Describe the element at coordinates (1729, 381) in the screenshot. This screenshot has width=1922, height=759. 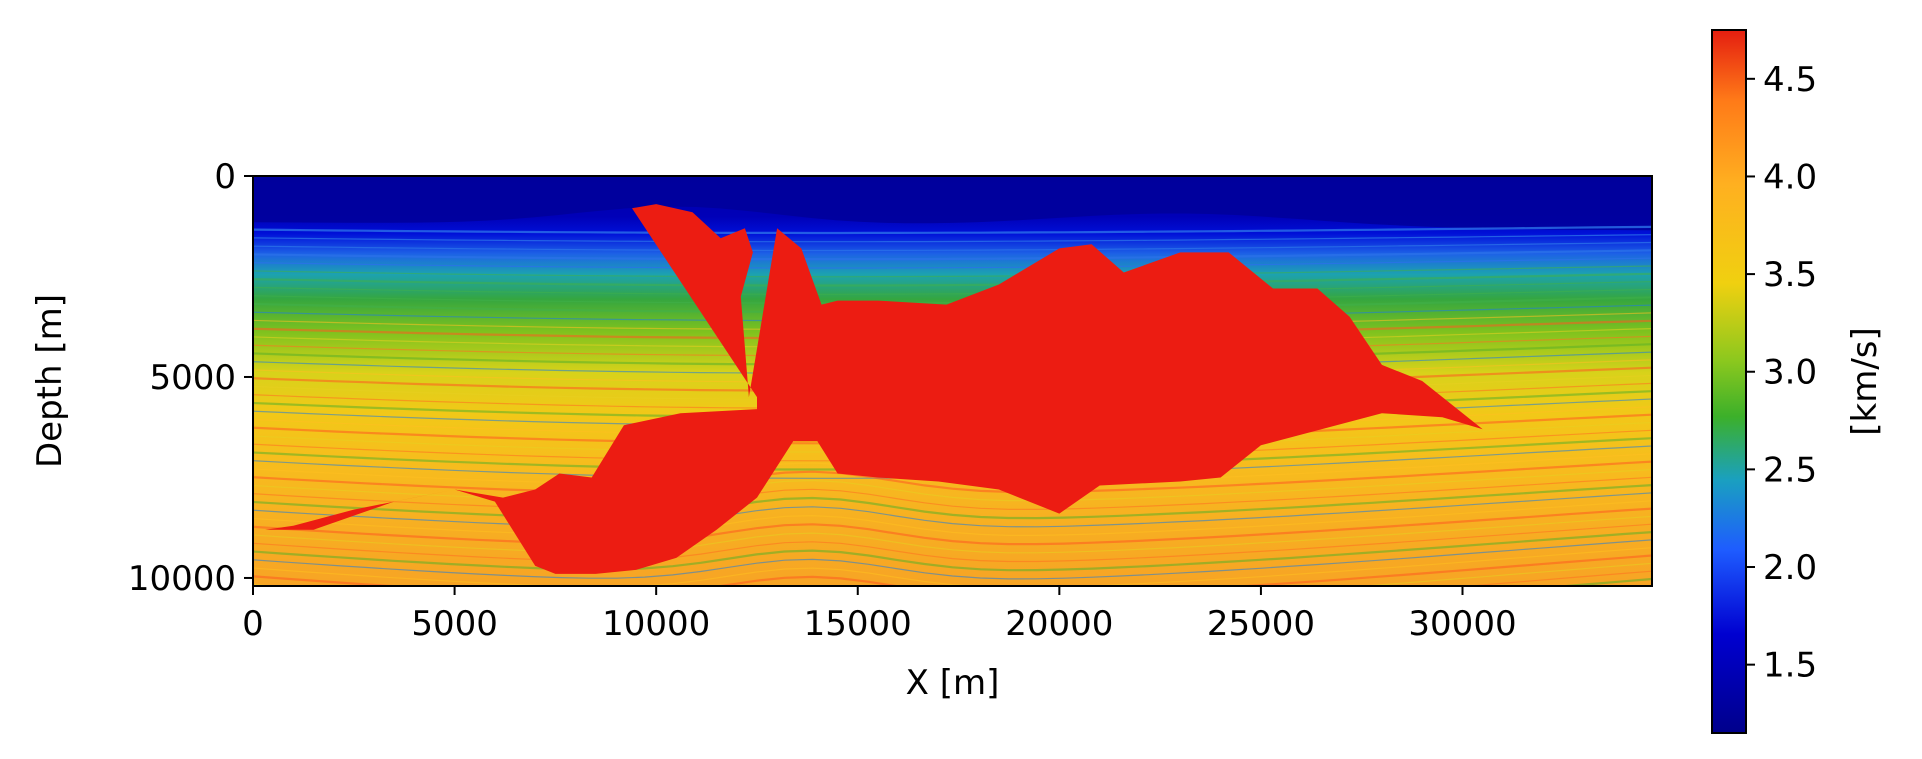
I see `colorbar-gradient` at that location.